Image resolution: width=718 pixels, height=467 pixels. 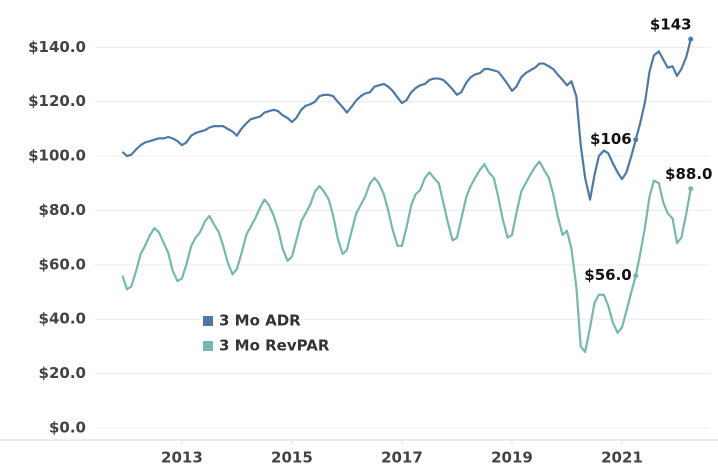 What do you see at coordinates (622, 458) in the screenshot?
I see `x-tick-label: 2021` at bounding box center [622, 458].